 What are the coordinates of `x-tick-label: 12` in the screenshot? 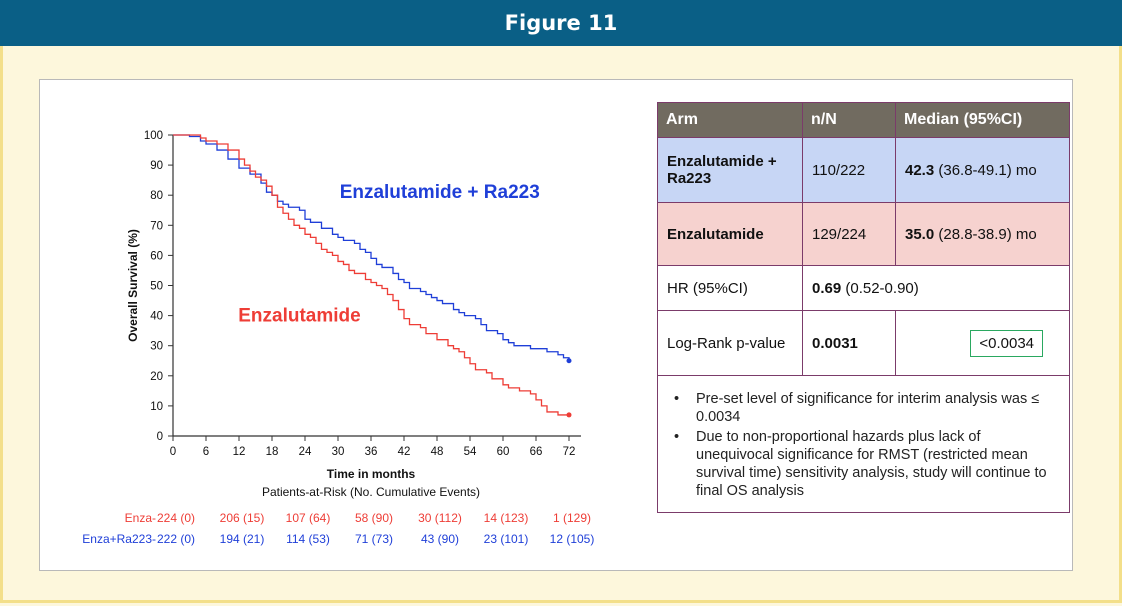 It's located at (239, 452).